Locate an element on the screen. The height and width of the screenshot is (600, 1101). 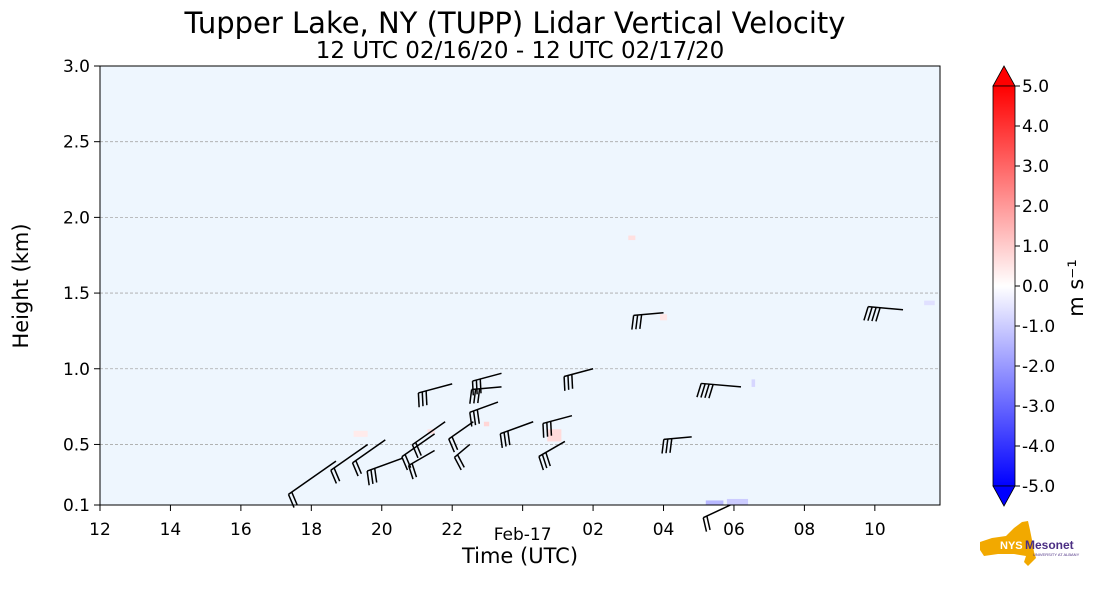
x-tick-label: 20 is located at coordinates (382, 530).